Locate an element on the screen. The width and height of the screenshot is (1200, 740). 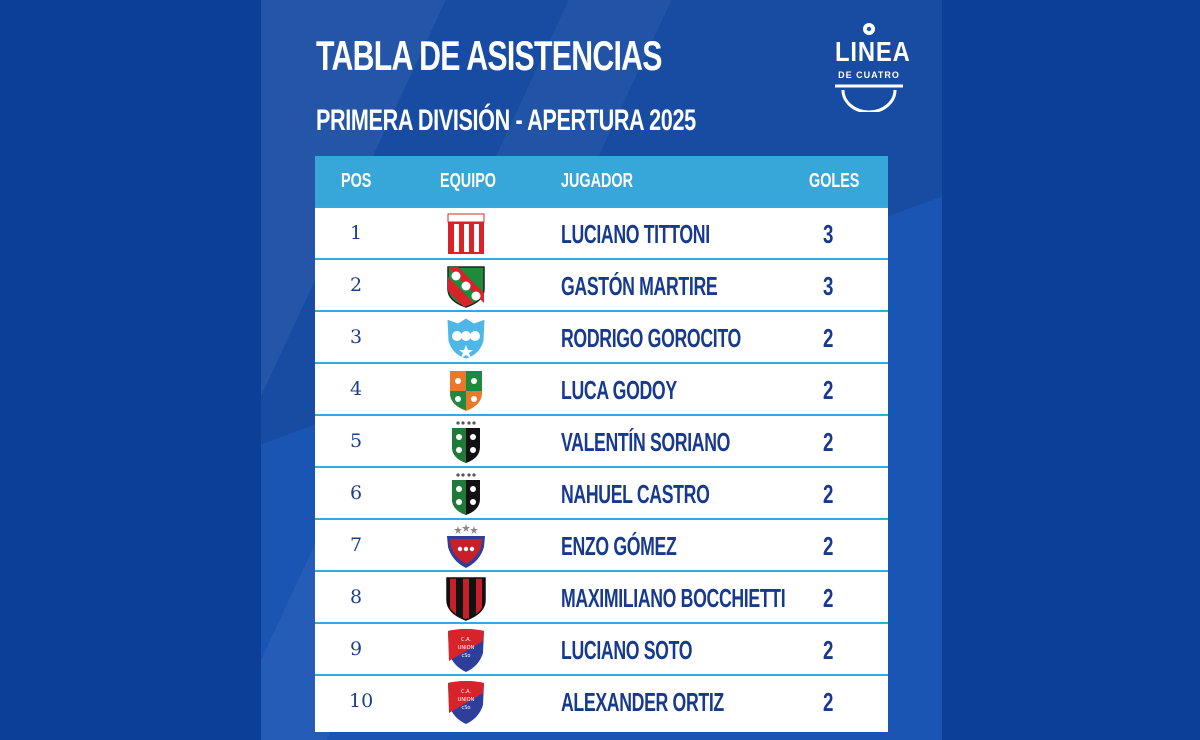
header-pos: POS is located at coordinates (356, 181).